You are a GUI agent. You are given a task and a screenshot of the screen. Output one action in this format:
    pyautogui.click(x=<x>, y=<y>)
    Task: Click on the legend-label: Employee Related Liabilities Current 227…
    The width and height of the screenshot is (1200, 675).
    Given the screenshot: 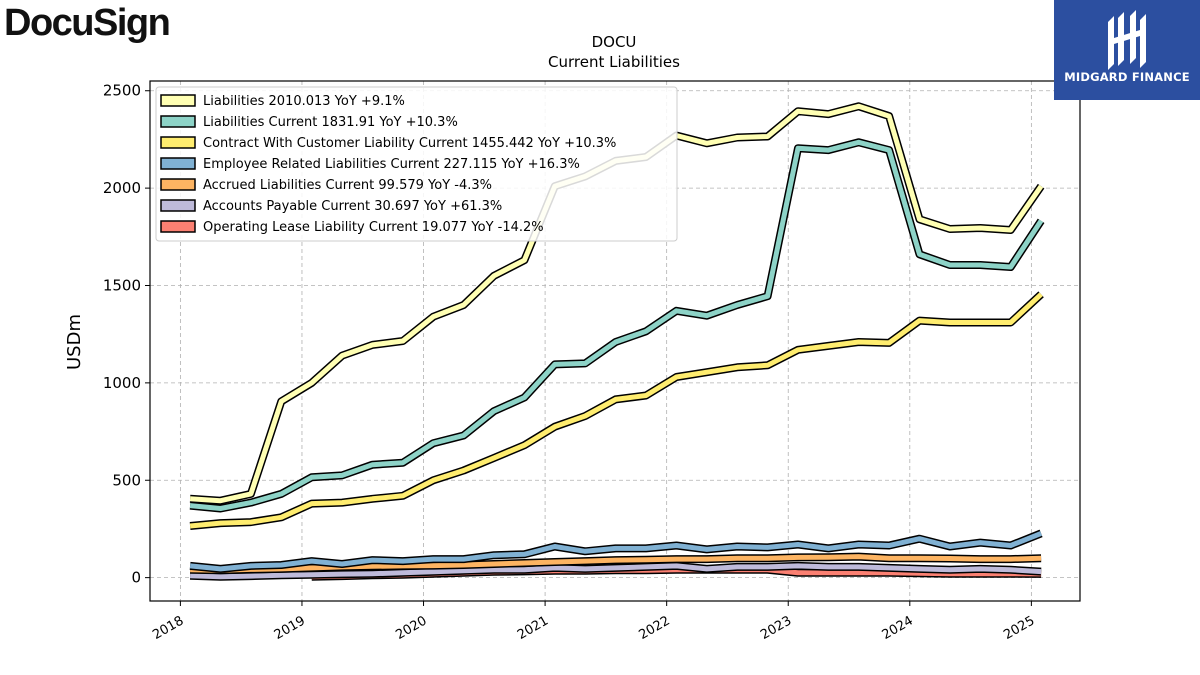 What is the action you would take?
    pyautogui.click(x=391, y=164)
    